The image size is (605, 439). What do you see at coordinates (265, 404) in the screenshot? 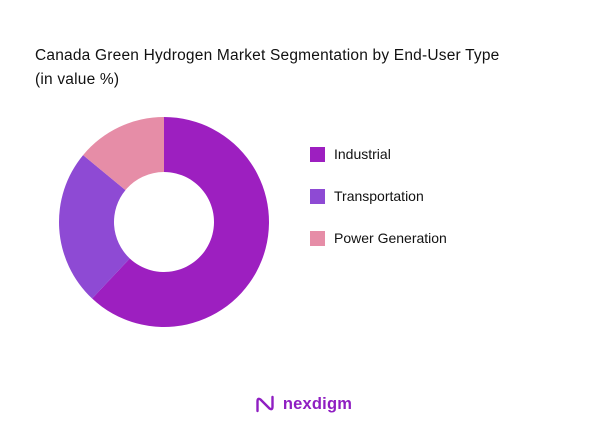
I see `nexdigm-logo-icon` at bounding box center [265, 404].